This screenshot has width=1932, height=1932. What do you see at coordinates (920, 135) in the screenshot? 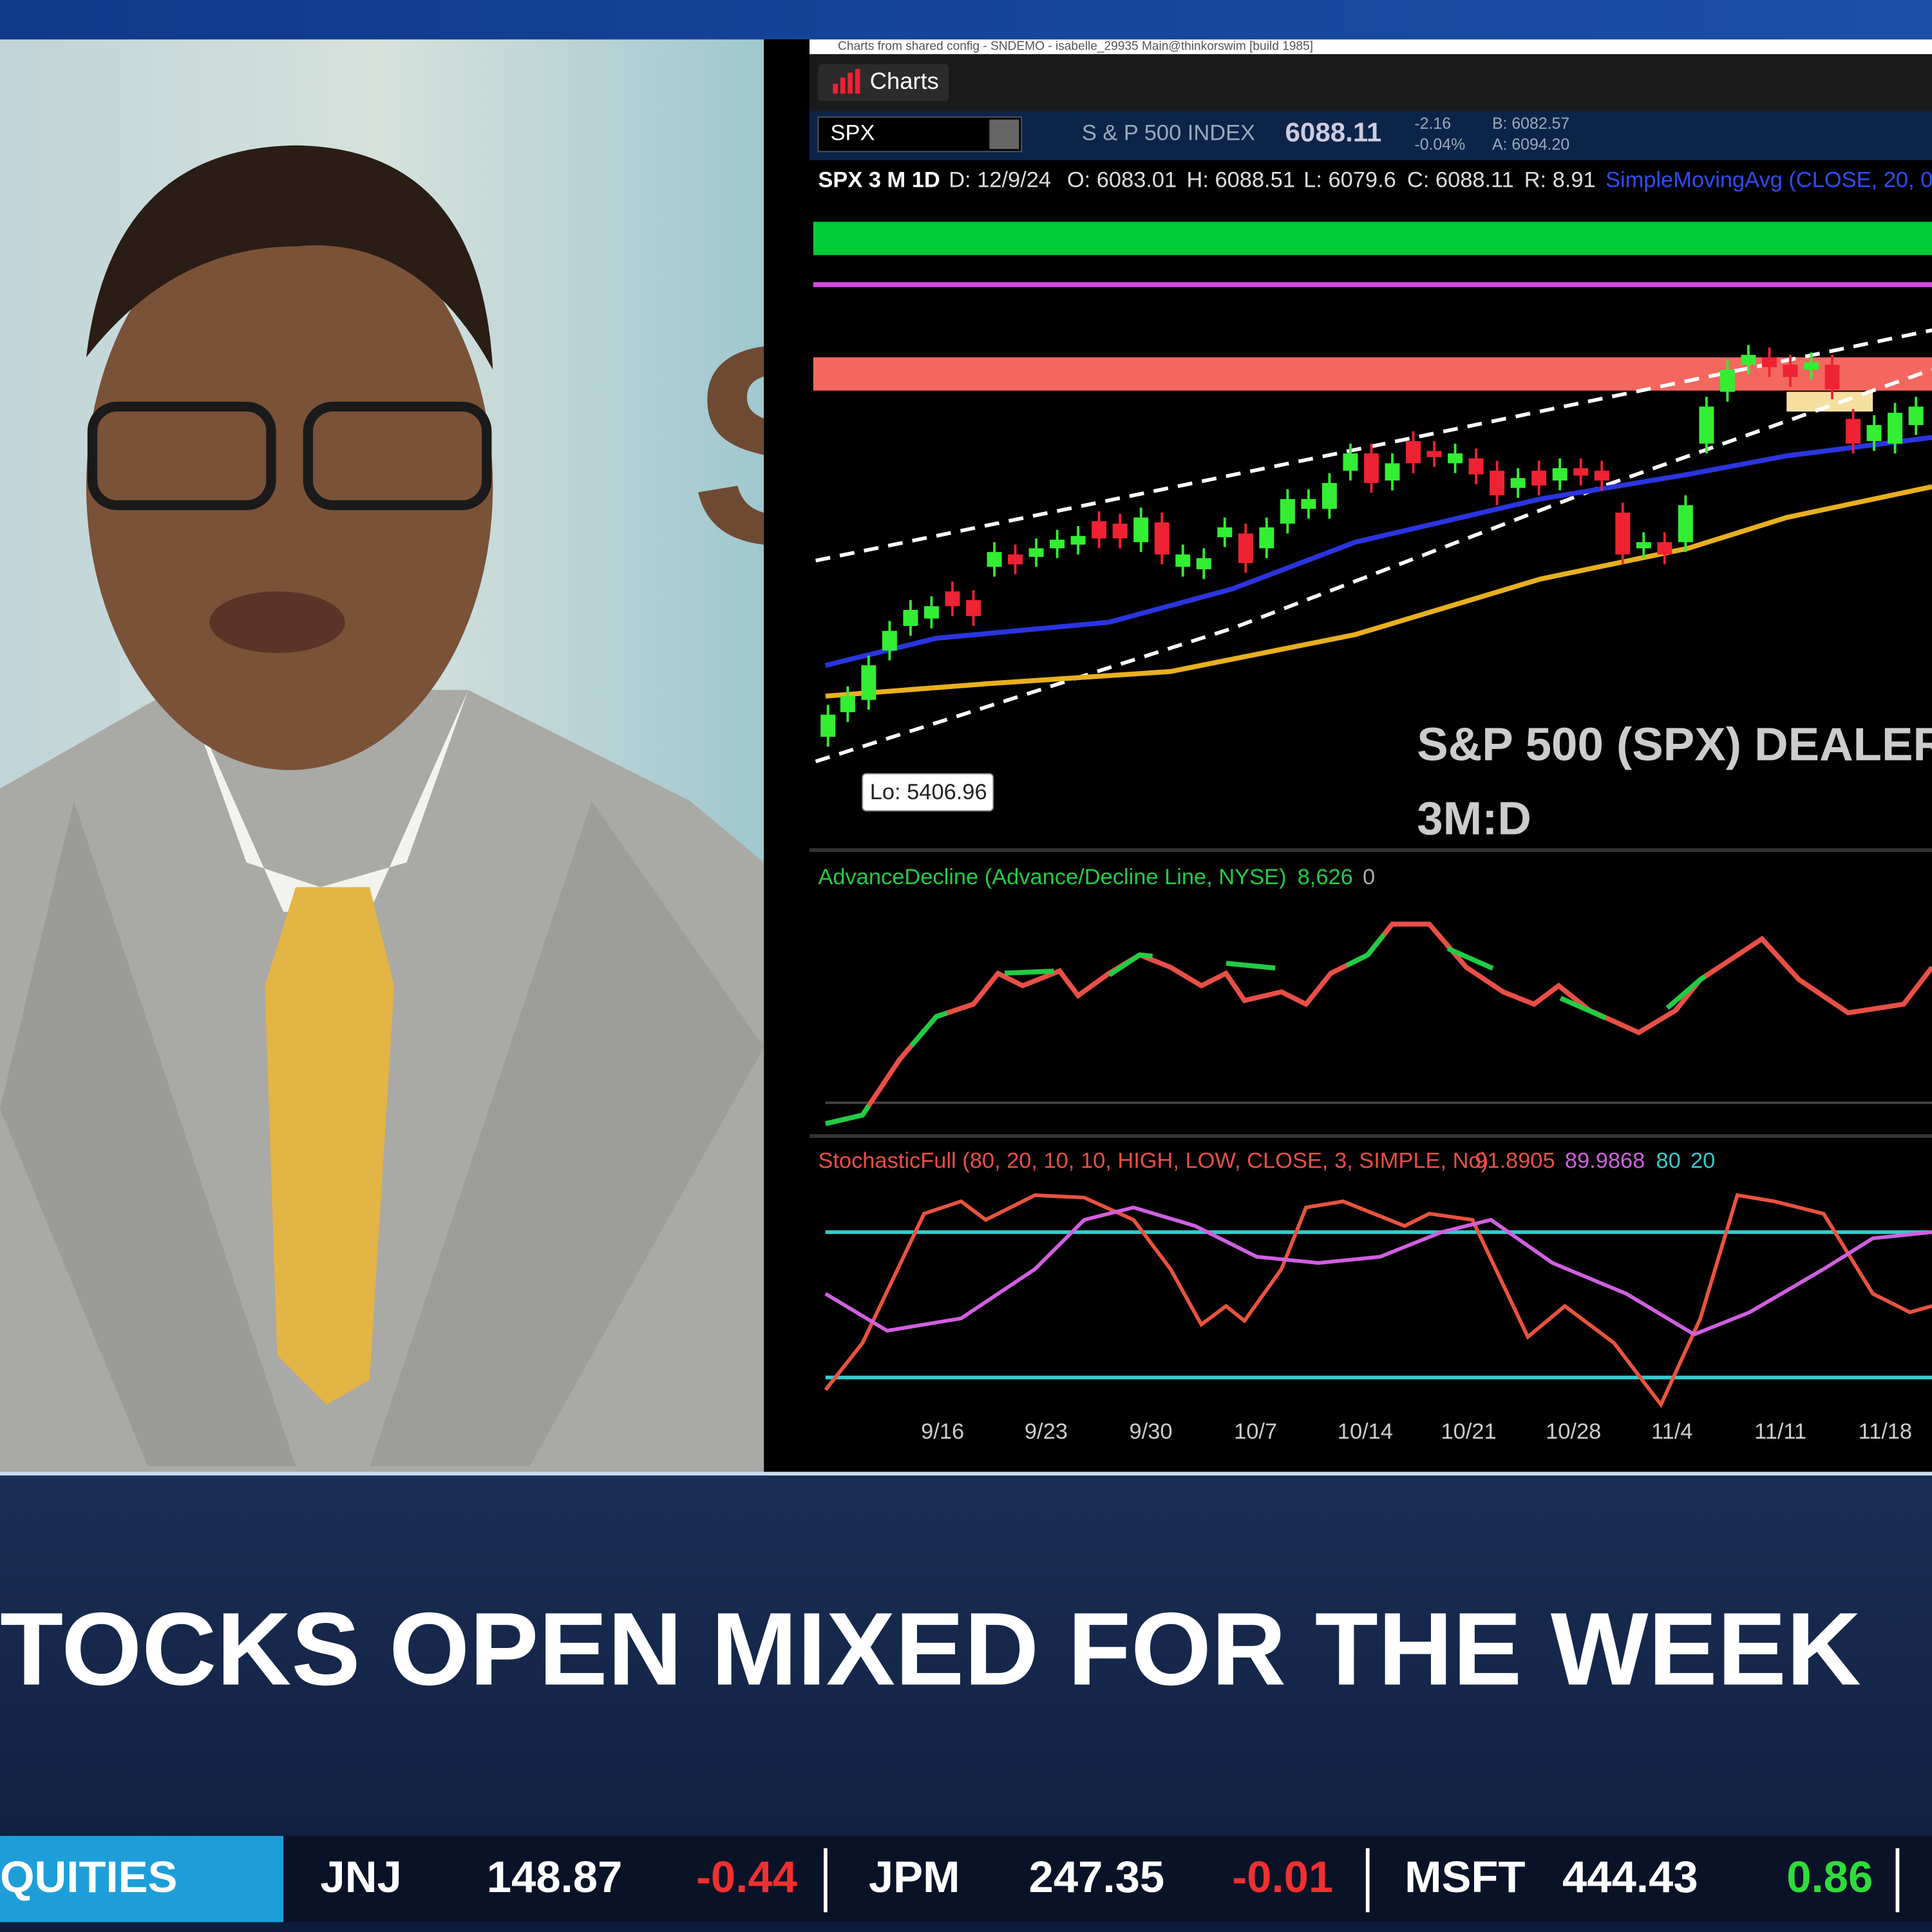
I see `symbol-box` at bounding box center [920, 135].